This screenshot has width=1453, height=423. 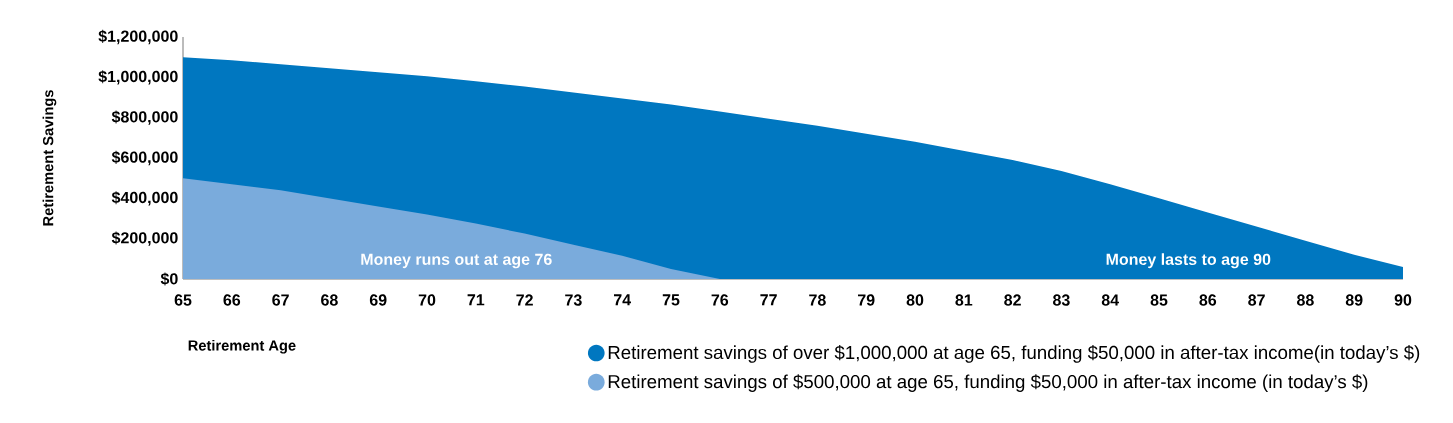 What do you see at coordinates (144, 238) in the screenshot?
I see `y-tick-label: $200,000` at bounding box center [144, 238].